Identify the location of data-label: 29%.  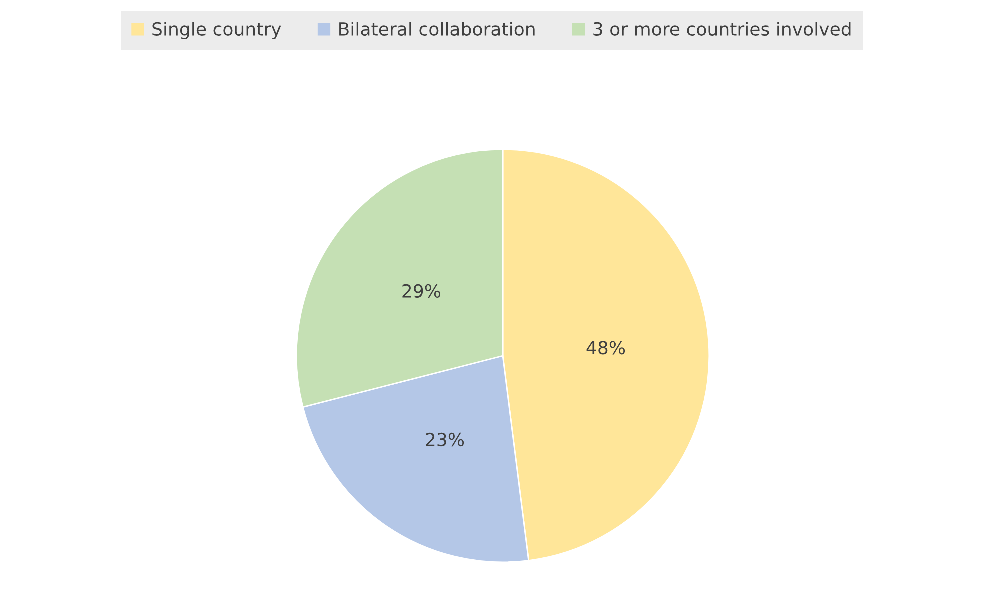
(421, 291).